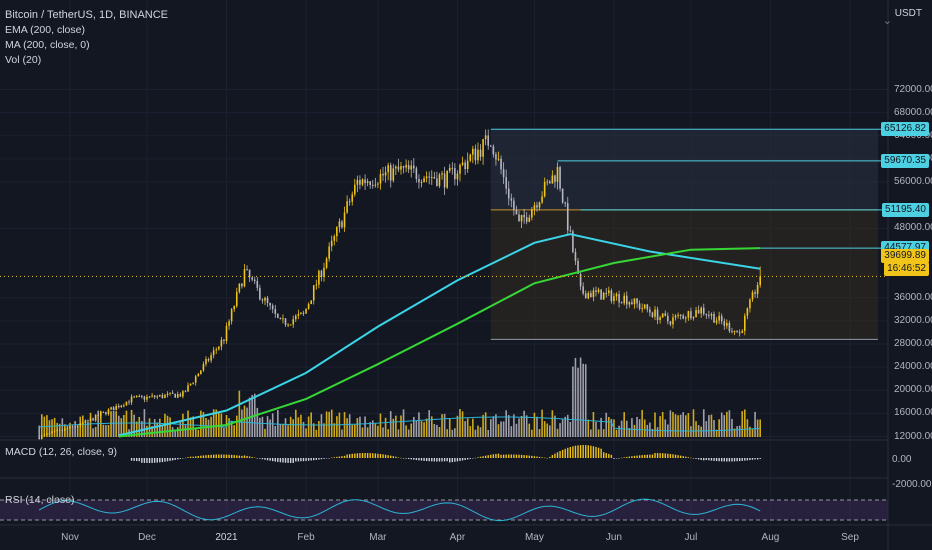 The height and width of the screenshot is (550, 932). What do you see at coordinates (913, 182) in the screenshot?
I see `price-axis-label: 56000.00` at bounding box center [913, 182].